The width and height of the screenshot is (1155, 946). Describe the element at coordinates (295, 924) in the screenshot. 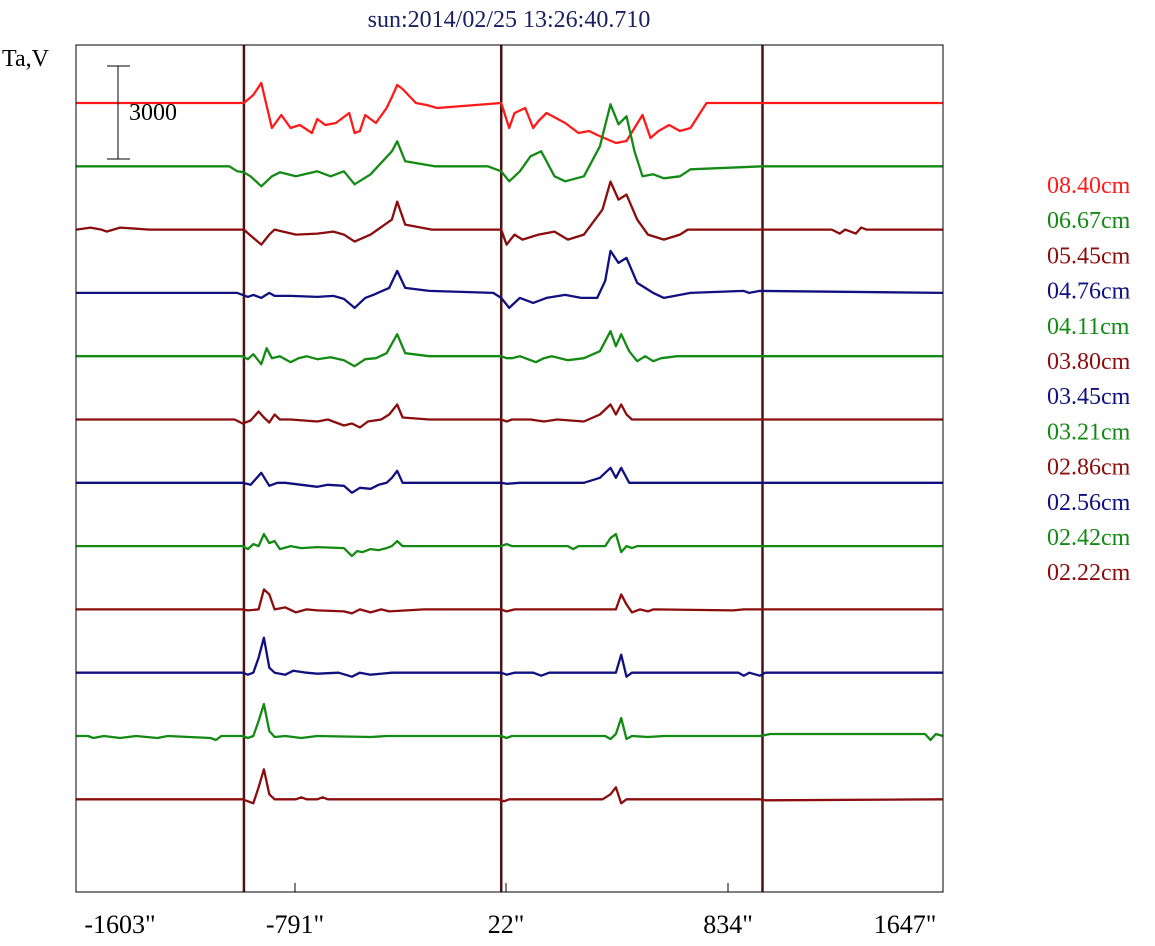

I see `x-tick-label-1: -791"` at that location.